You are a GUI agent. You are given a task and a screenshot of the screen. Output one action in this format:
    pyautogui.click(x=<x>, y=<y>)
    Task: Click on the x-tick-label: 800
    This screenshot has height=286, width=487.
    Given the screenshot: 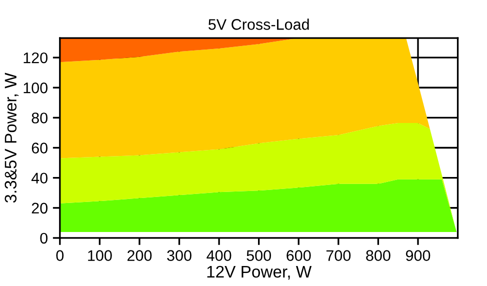 What is the action you would take?
    pyautogui.click(x=378, y=255)
    